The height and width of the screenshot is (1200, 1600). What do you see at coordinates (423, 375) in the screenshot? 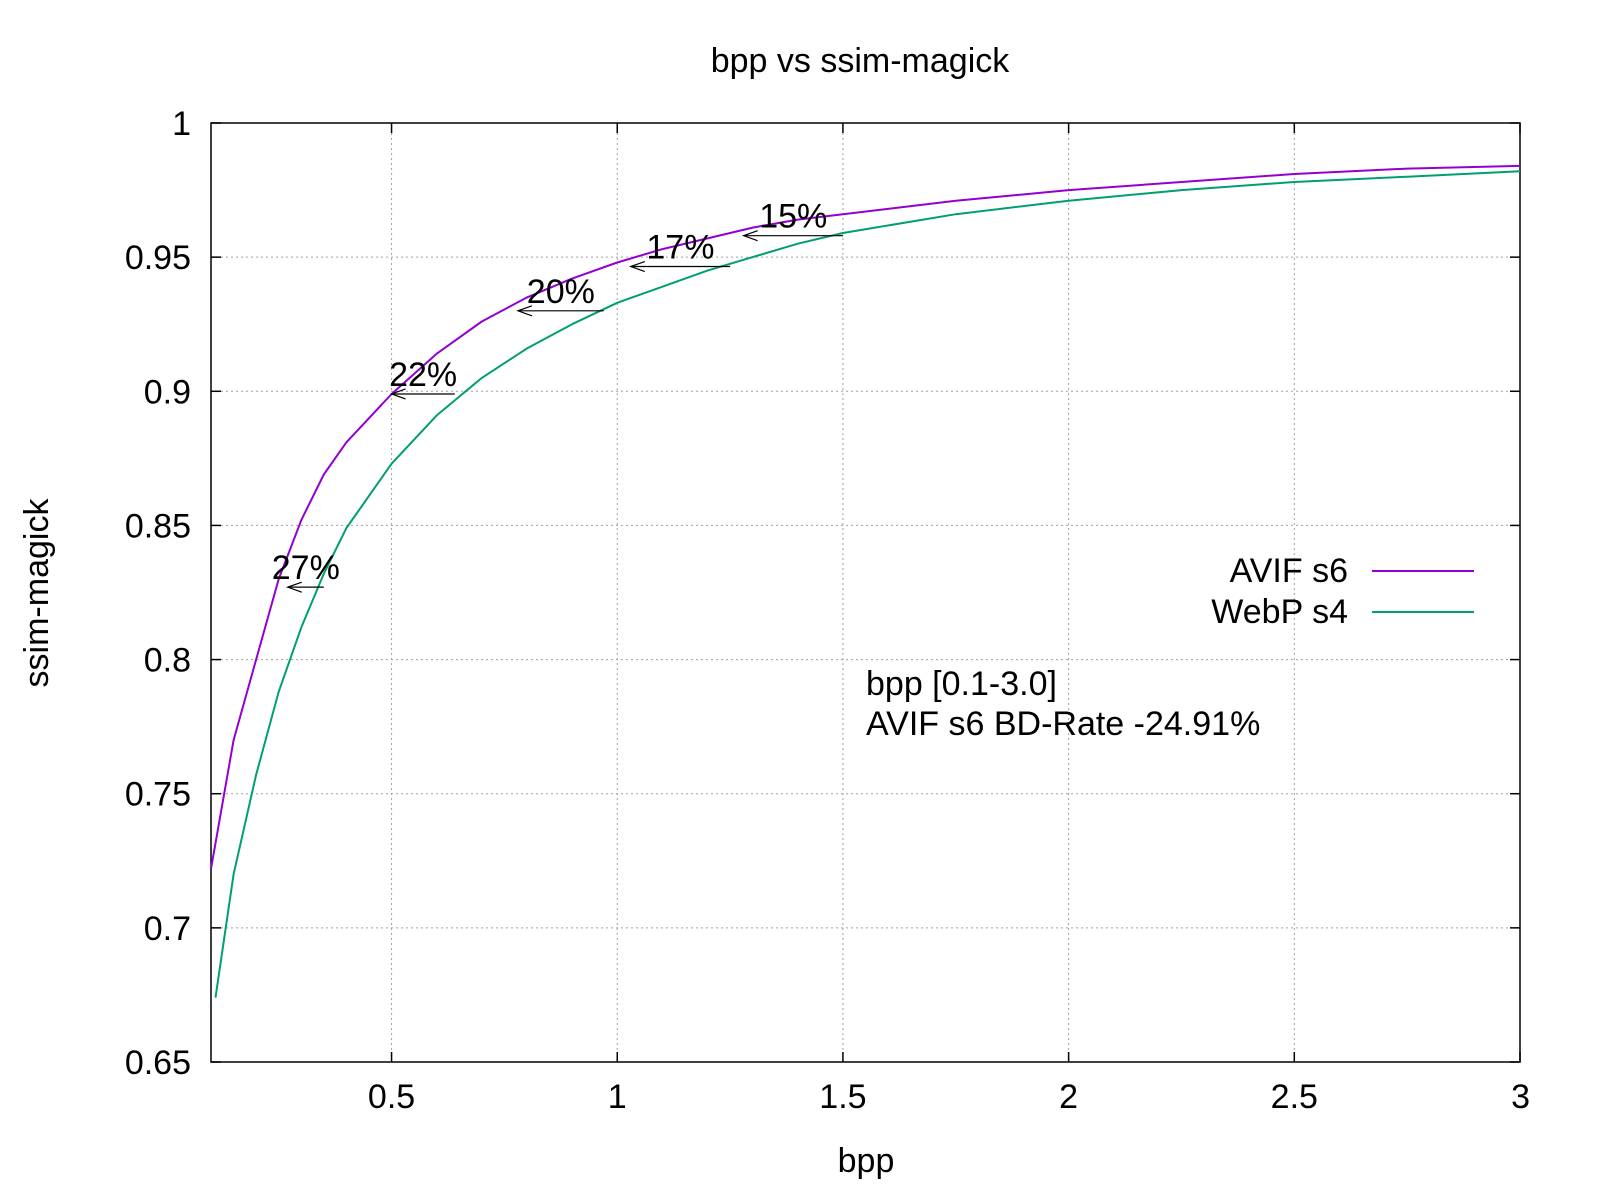
I see `bd-percent-label: 22%` at bounding box center [423, 375].